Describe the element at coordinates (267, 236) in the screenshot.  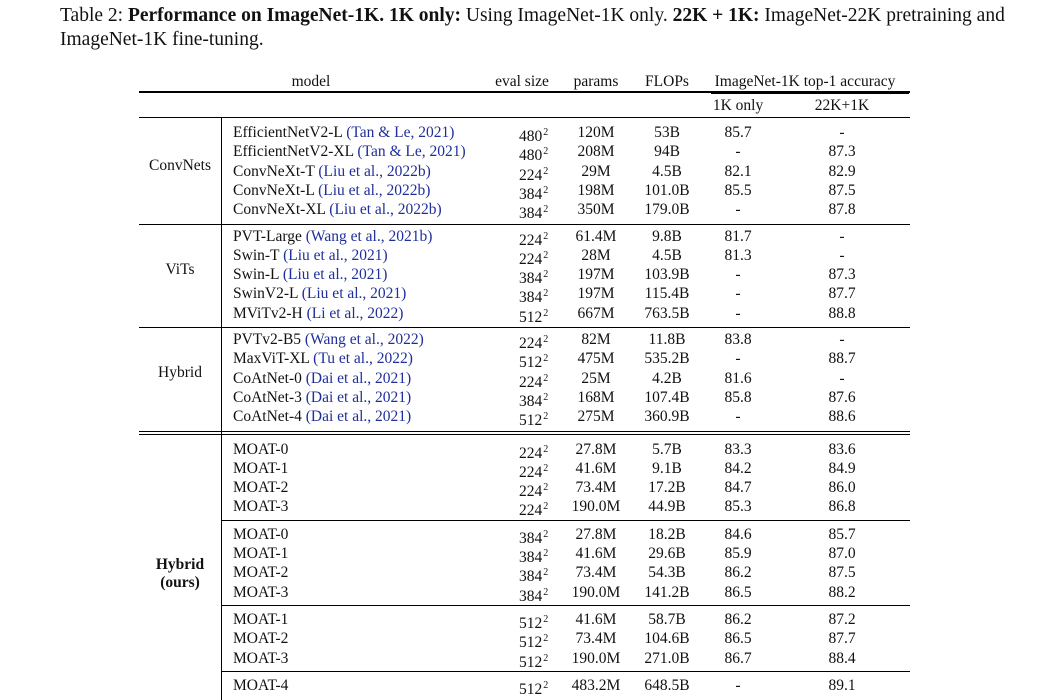
I see `model-name: PVT-Large` at that location.